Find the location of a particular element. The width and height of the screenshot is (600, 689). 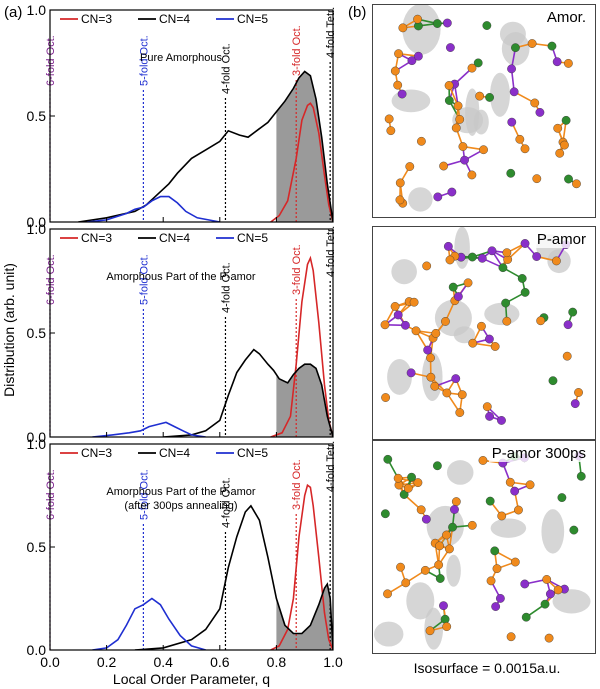

isosurface-caption: Isosurface = 0.0015a.u. is located at coordinates (487, 668).